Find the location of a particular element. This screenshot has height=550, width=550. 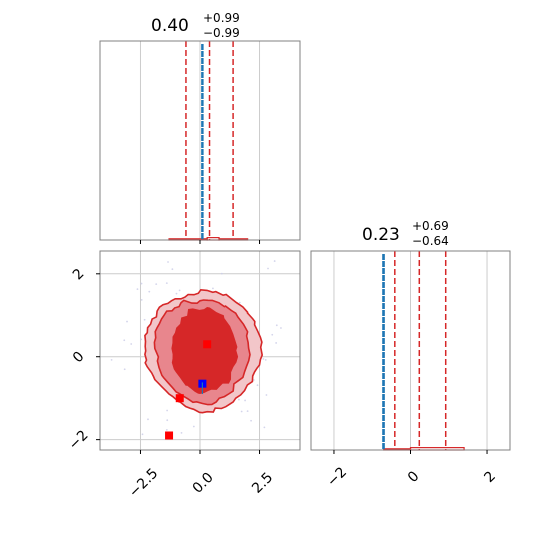

title-param1-lower: −0.99 is located at coordinates (221, 33).